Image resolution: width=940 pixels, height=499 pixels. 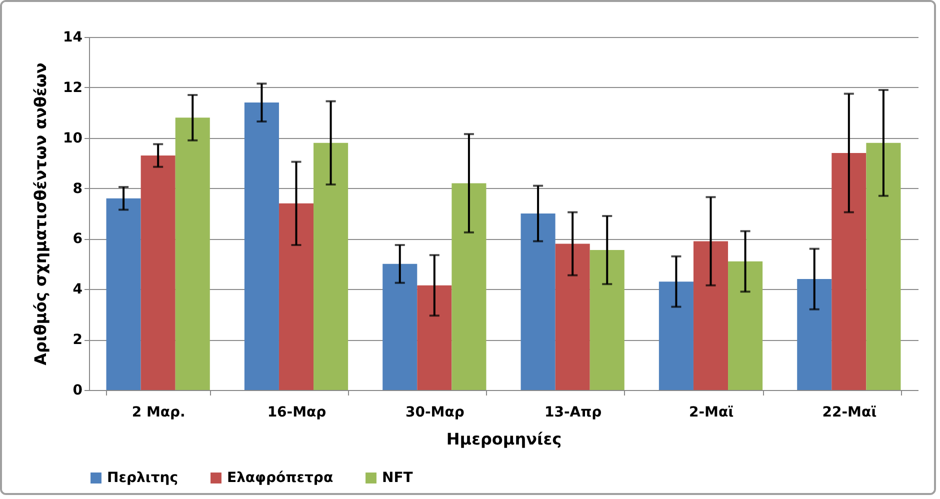 What do you see at coordinates (72, 88) in the screenshot?
I see `y-tick-label: 12` at bounding box center [72, 88].